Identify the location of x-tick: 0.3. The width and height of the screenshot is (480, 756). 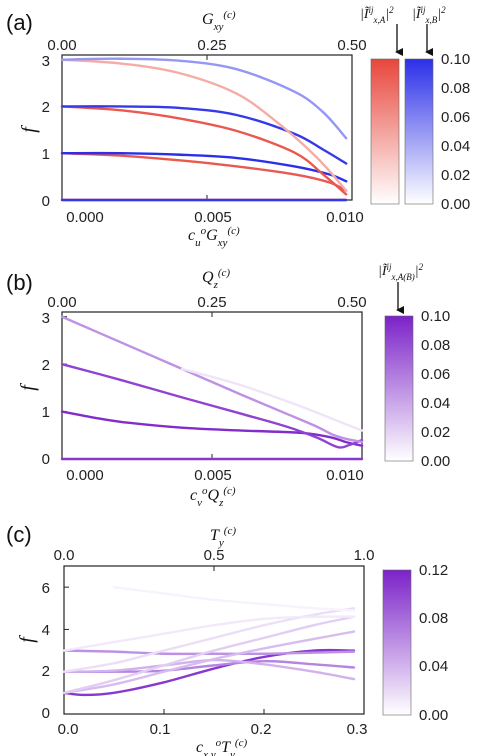
(357, 729).